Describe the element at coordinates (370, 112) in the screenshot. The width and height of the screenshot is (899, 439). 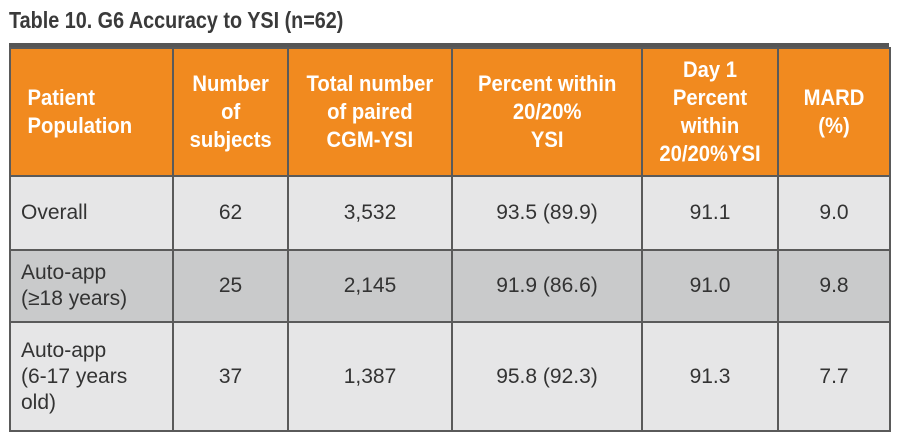
I see `header-total-paired: Total number of paired CGM-YSI` at that location.